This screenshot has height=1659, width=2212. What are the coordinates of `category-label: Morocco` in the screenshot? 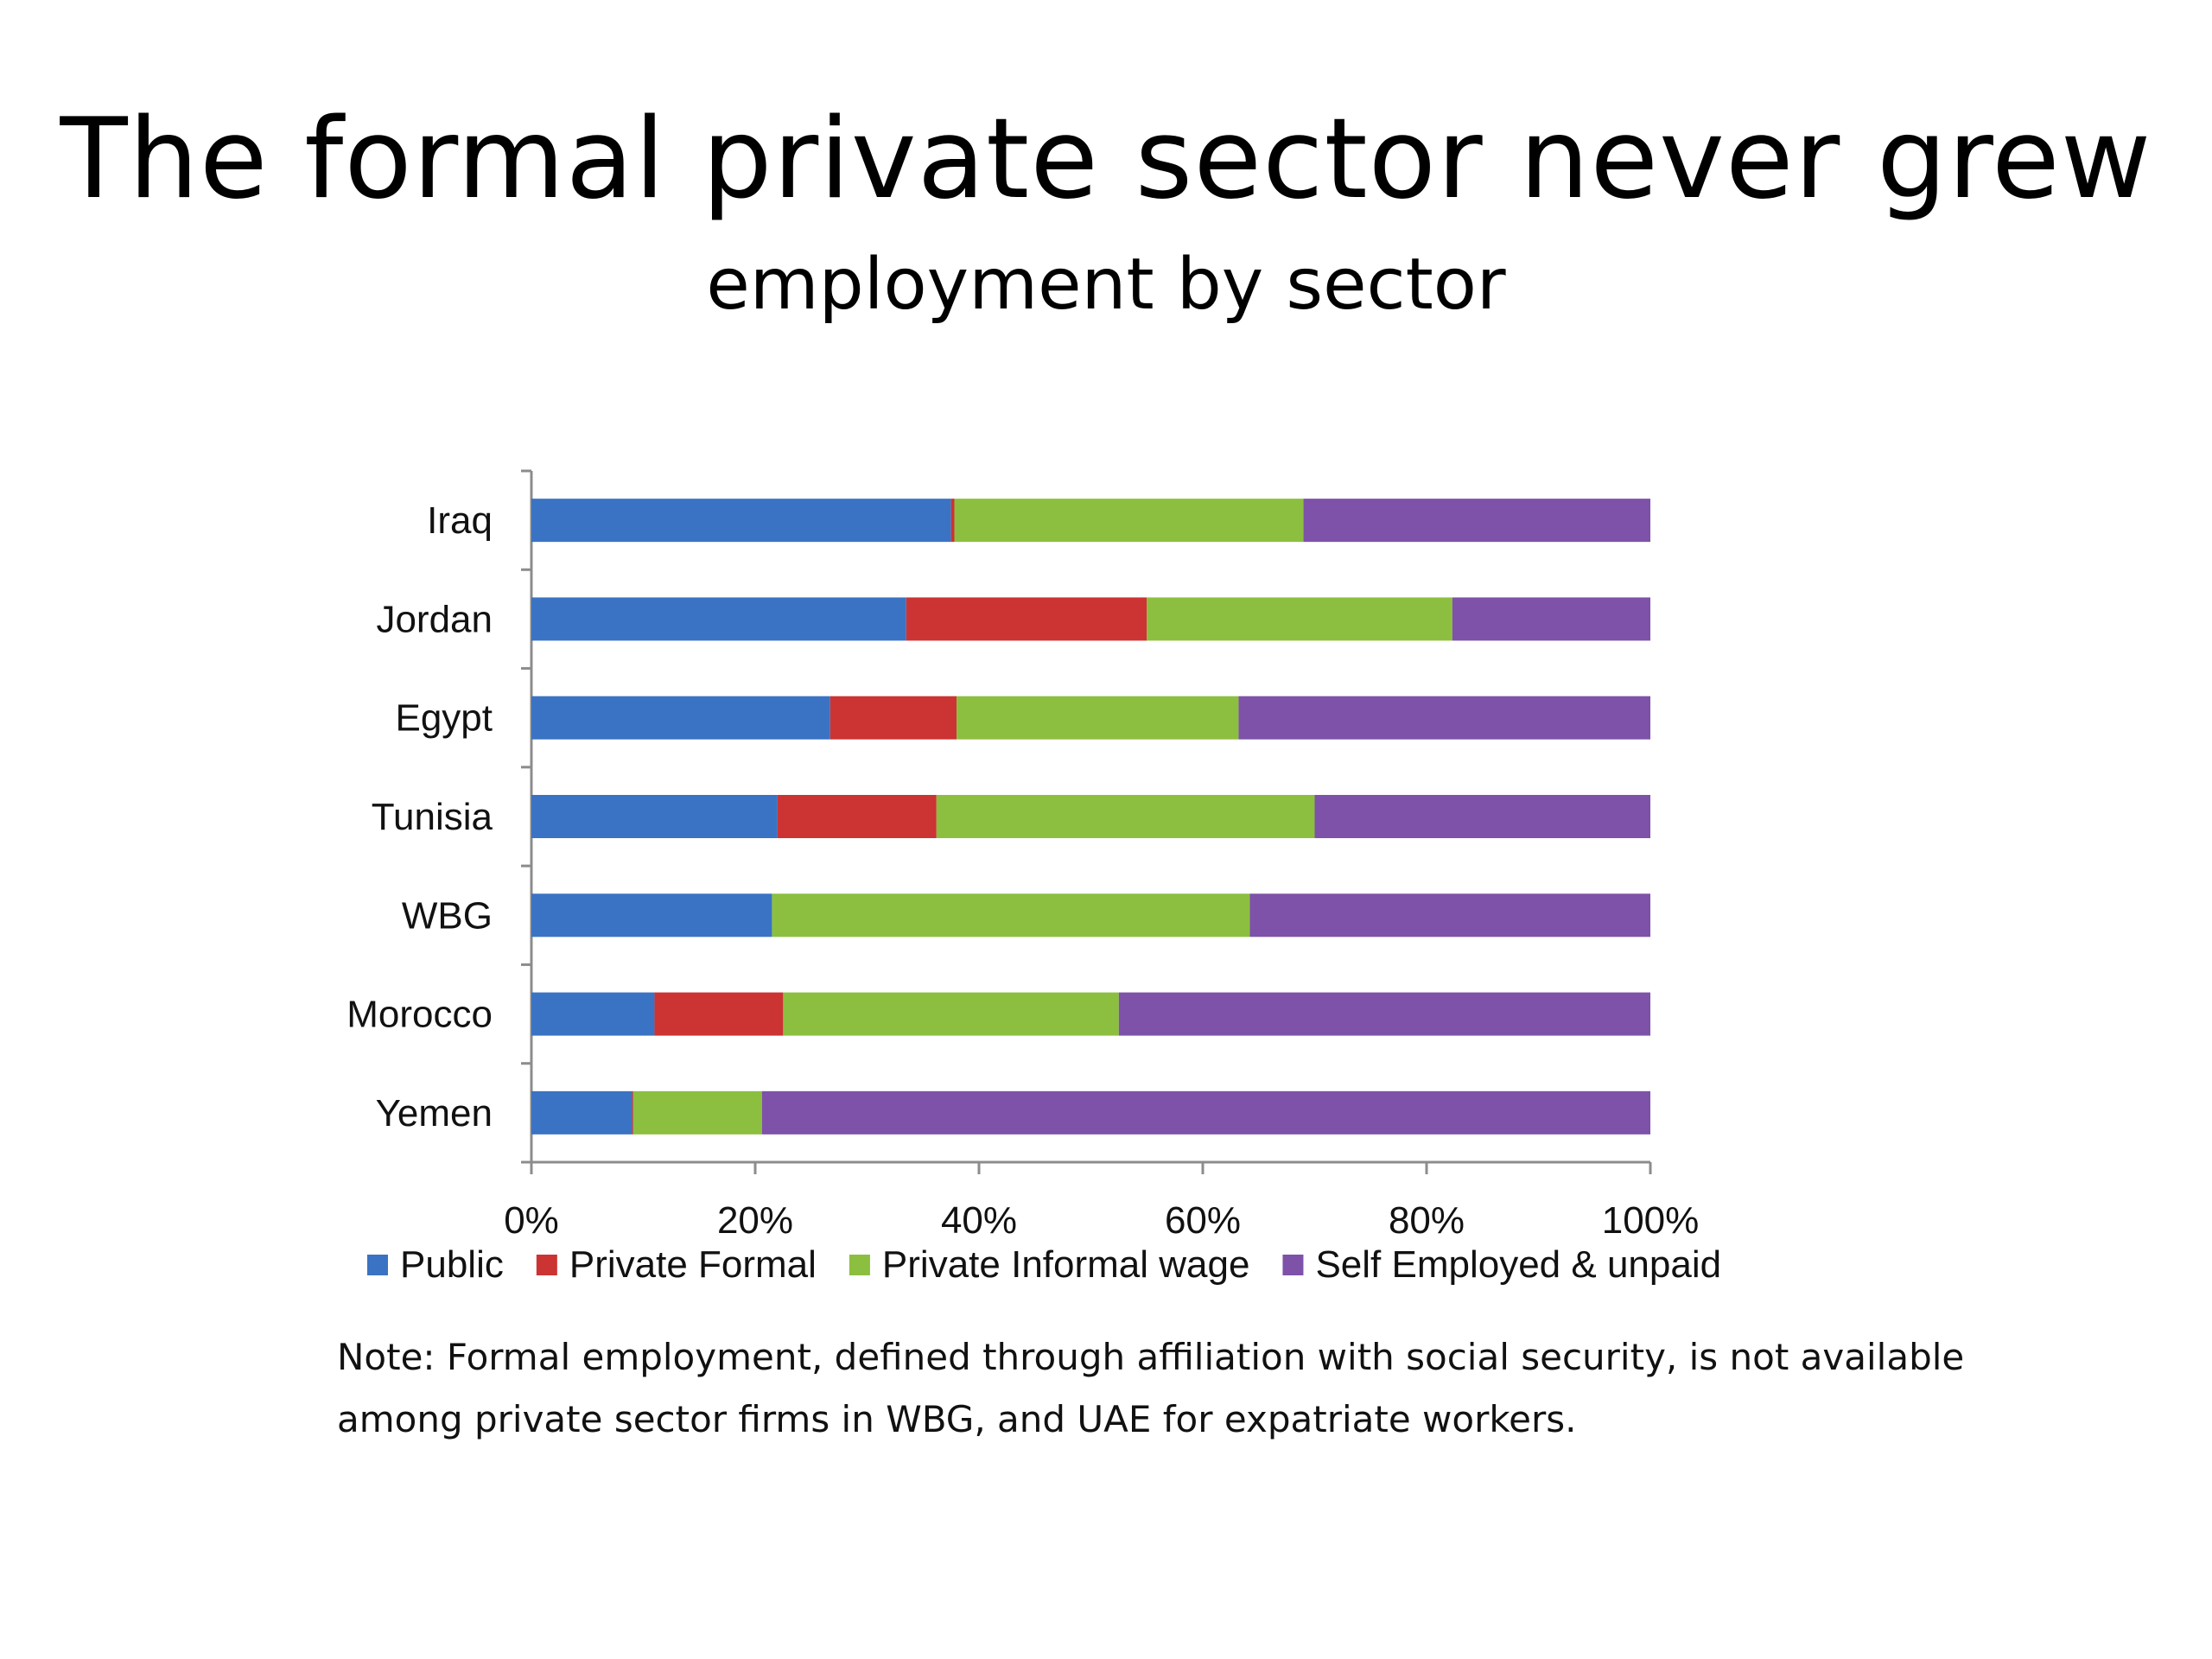 It's located at (419, 1015).